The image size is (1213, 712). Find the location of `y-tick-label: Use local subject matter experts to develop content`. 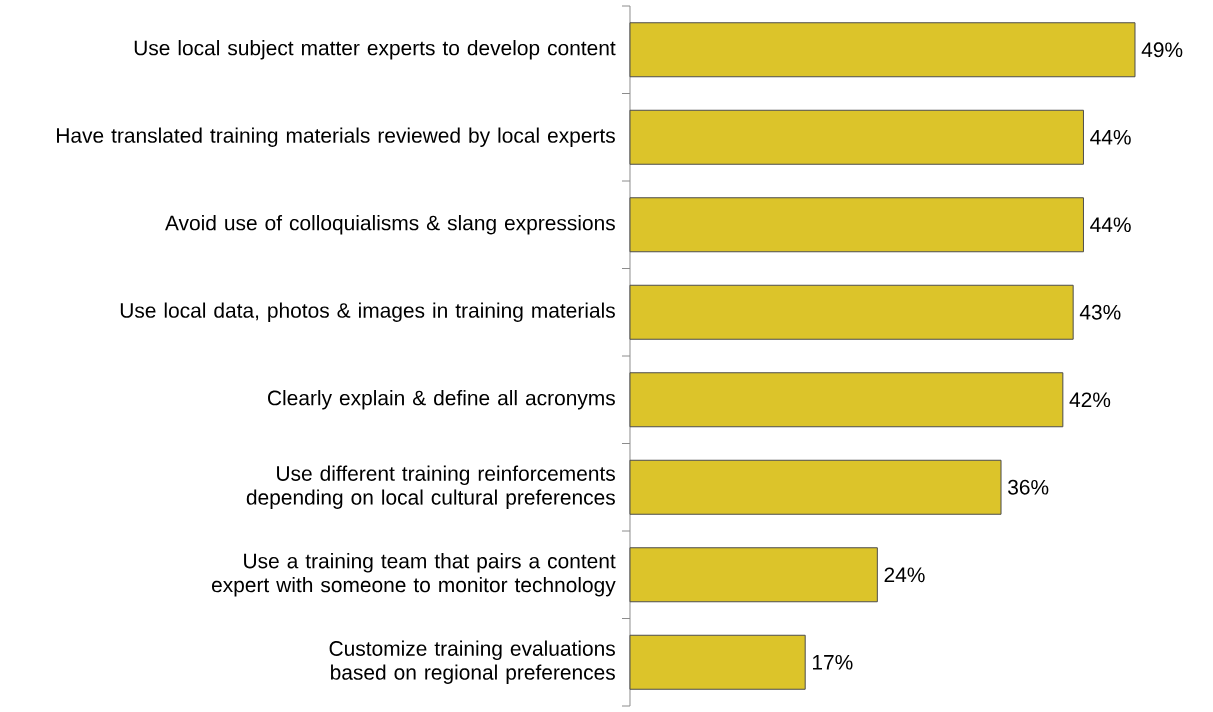

y-tick-label: Use local subject matter experts to develop content is located at coordinates (375, 50).